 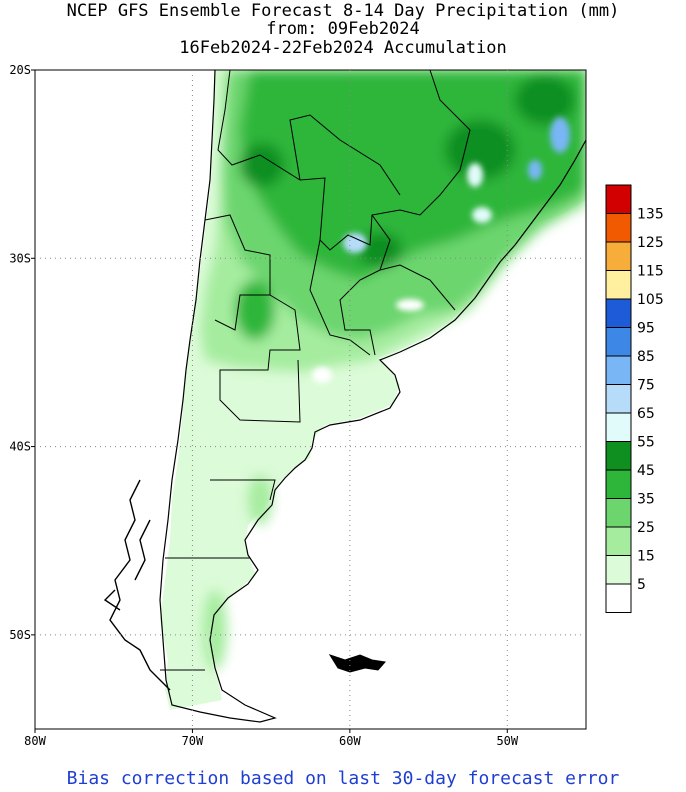 I want to click on legend-label: 55, so click(x=646, y=443).